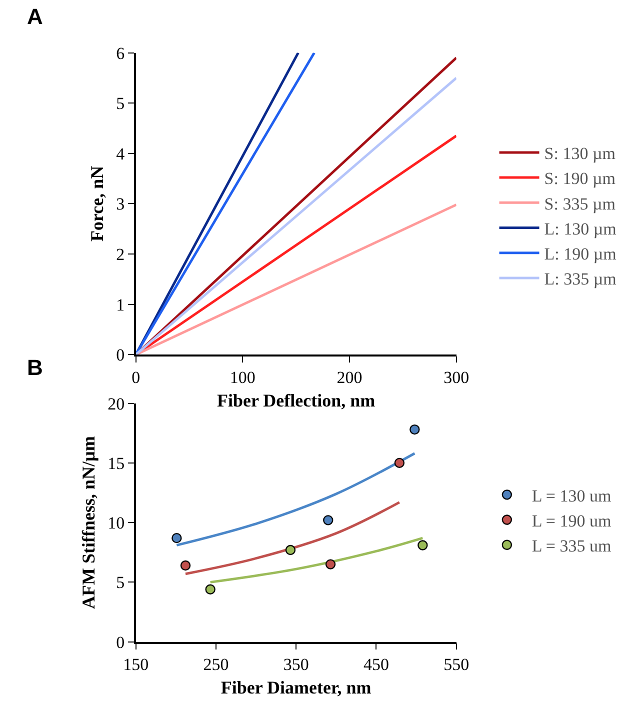 The height and width of the screenshot is (719, 643). I want to click on chart-title: A, so click(35, 16).